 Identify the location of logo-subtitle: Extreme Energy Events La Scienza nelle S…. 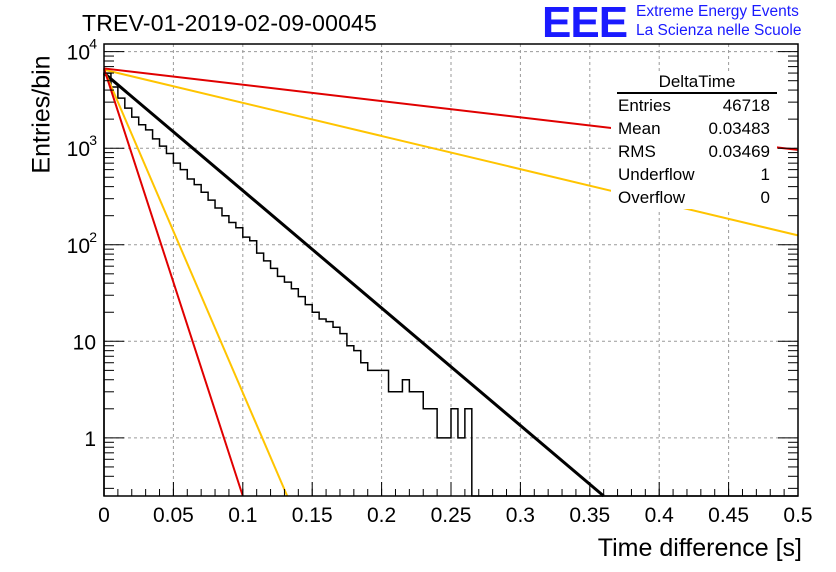
(718, 21).